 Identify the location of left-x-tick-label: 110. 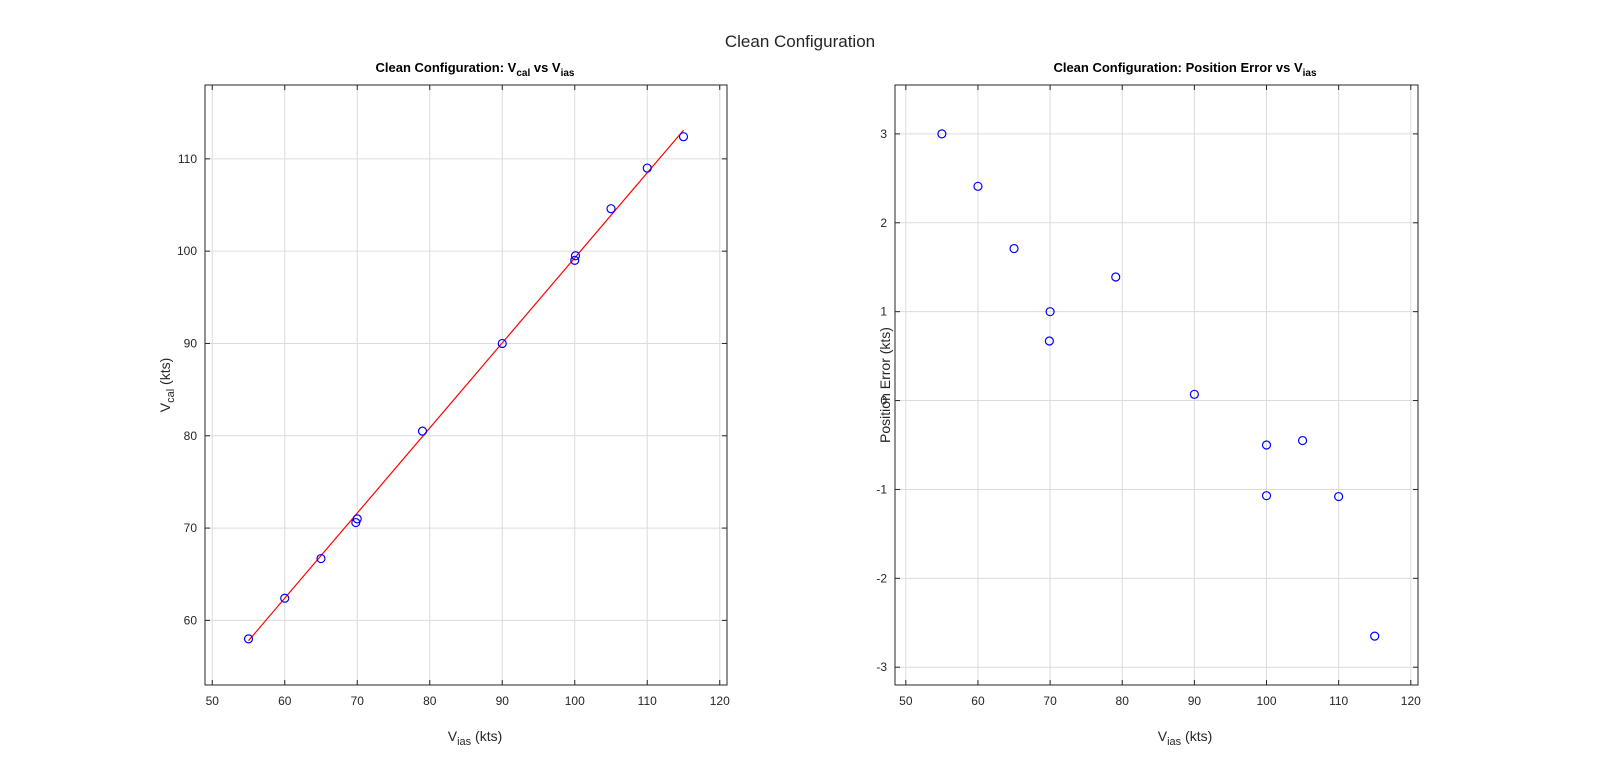
(647, 701).